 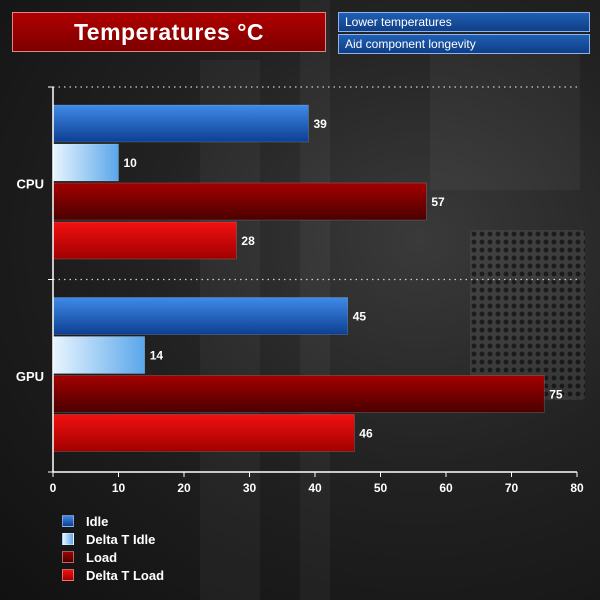 What do you see at coordinates (381, 488) in the screenshot?
I see `x-tick-label: 50` at bounding box center [381, 488].